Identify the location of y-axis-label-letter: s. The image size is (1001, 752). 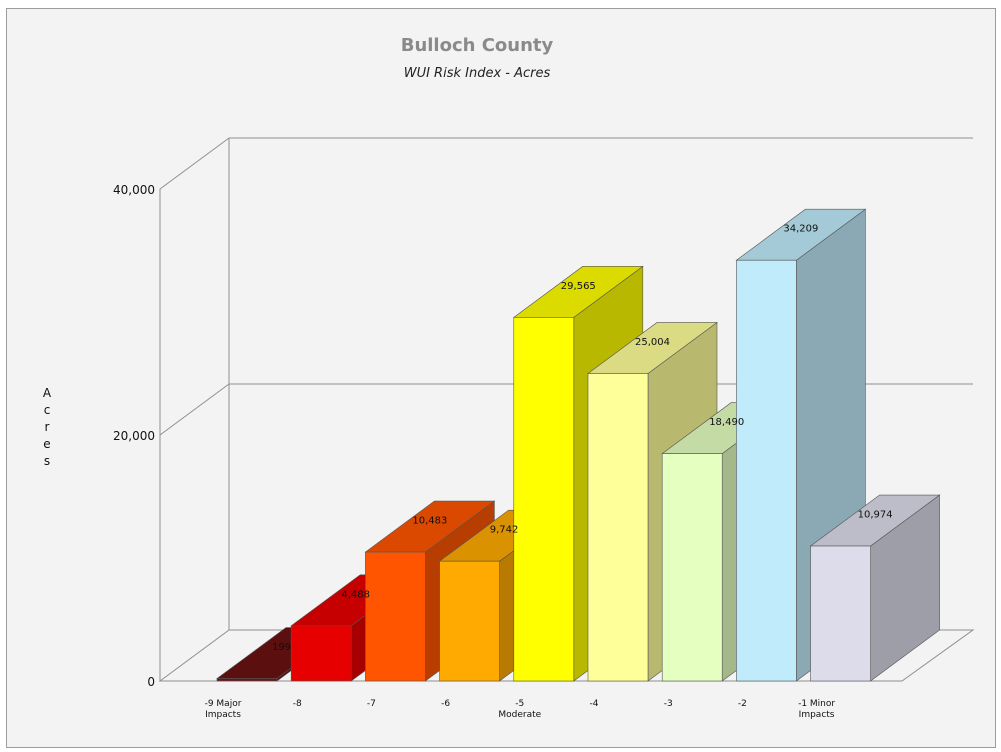
(47, 461).